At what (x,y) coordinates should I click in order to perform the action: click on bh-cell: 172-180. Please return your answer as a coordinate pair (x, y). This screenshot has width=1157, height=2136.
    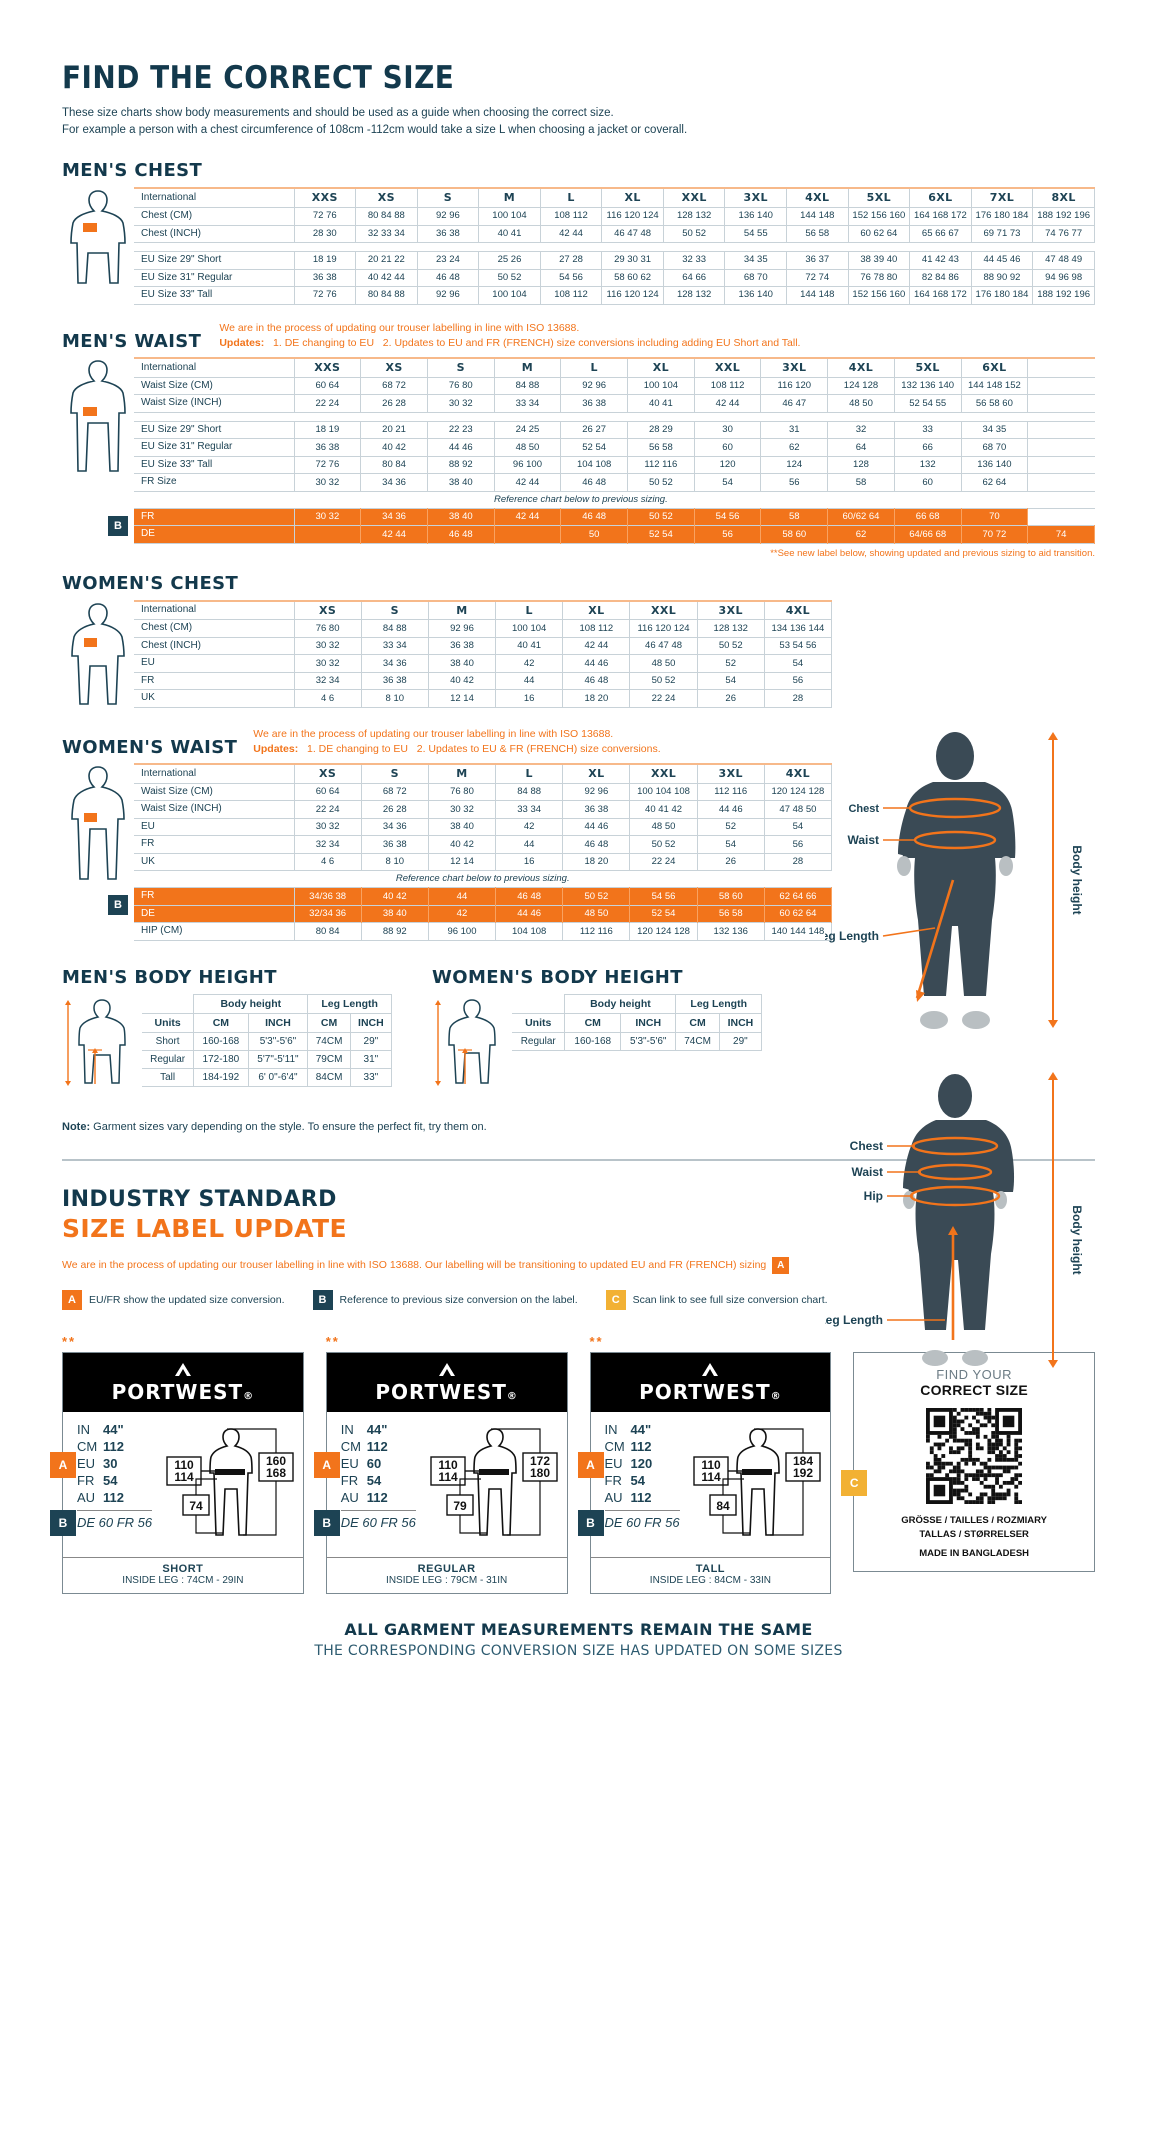
    Looking at the image, I should click on (221, 1059).